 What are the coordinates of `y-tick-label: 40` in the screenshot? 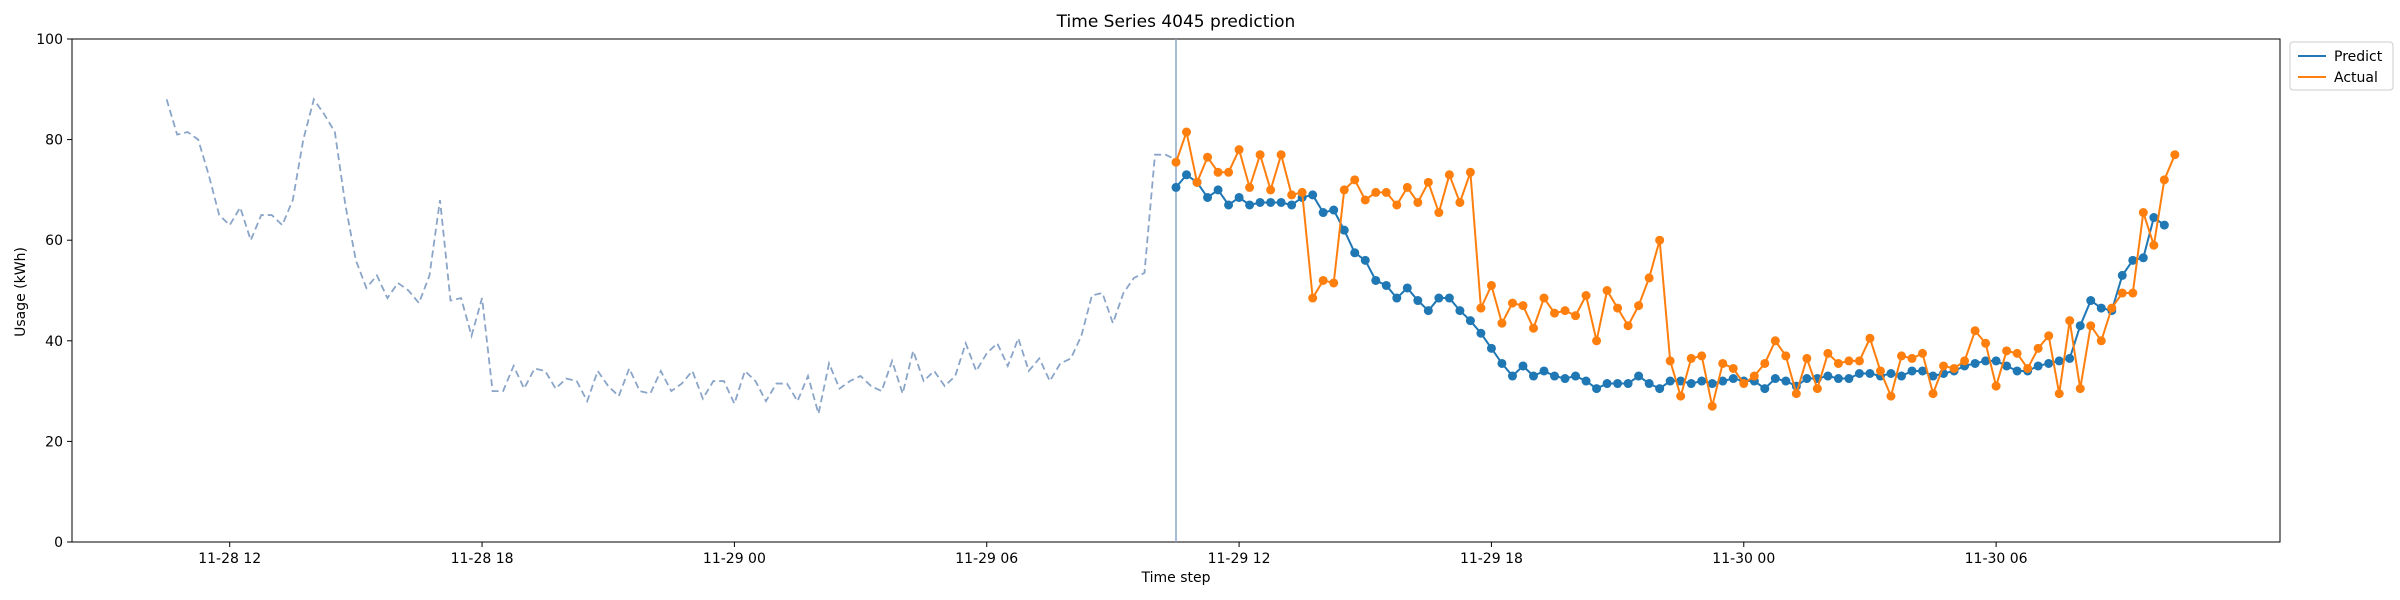 It's located at (54, 342).